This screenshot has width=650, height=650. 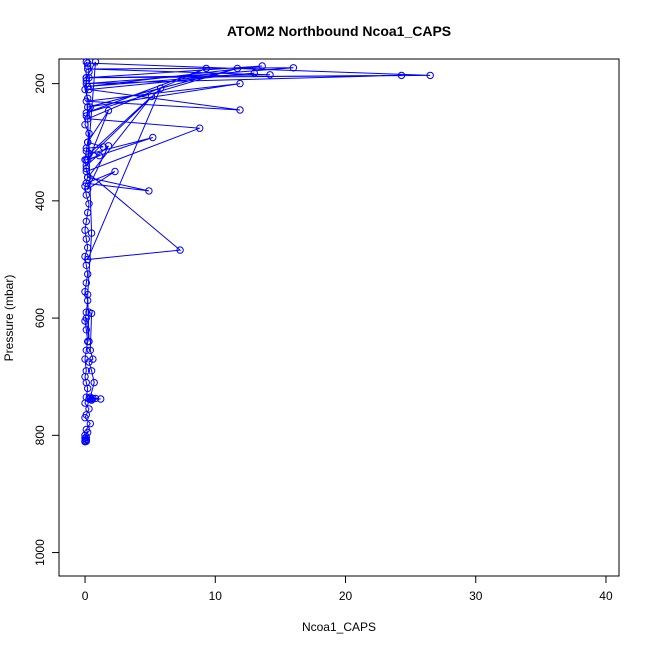 I want to click on y-axis: 200 400 600 800 1000, so click(x=46, y=319).